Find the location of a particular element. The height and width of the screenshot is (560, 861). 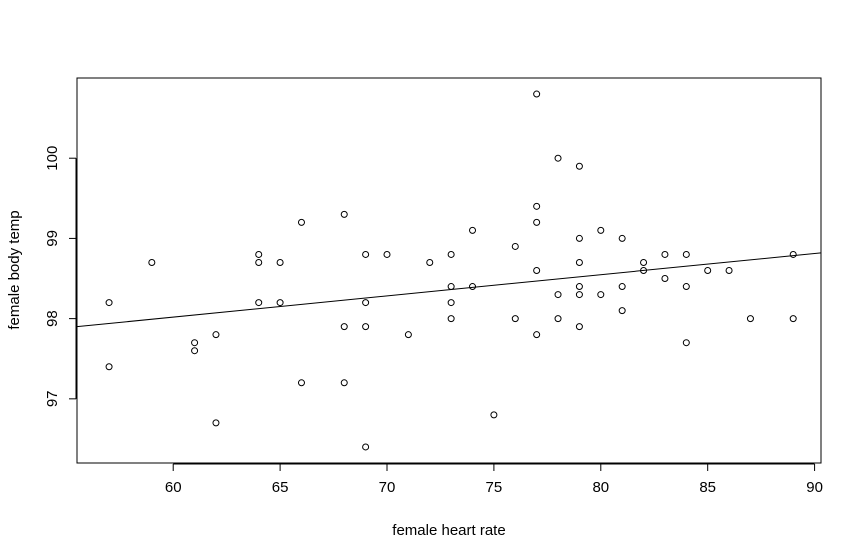

regression-line is located at coordinates (449, 290).